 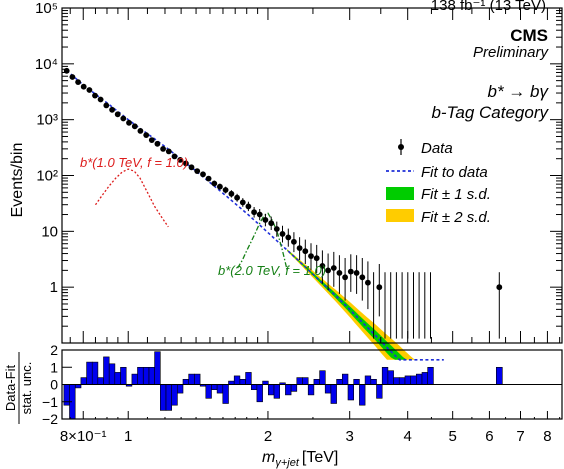 I want to click on x-tick-label: 6, so click(x=489, y=436).